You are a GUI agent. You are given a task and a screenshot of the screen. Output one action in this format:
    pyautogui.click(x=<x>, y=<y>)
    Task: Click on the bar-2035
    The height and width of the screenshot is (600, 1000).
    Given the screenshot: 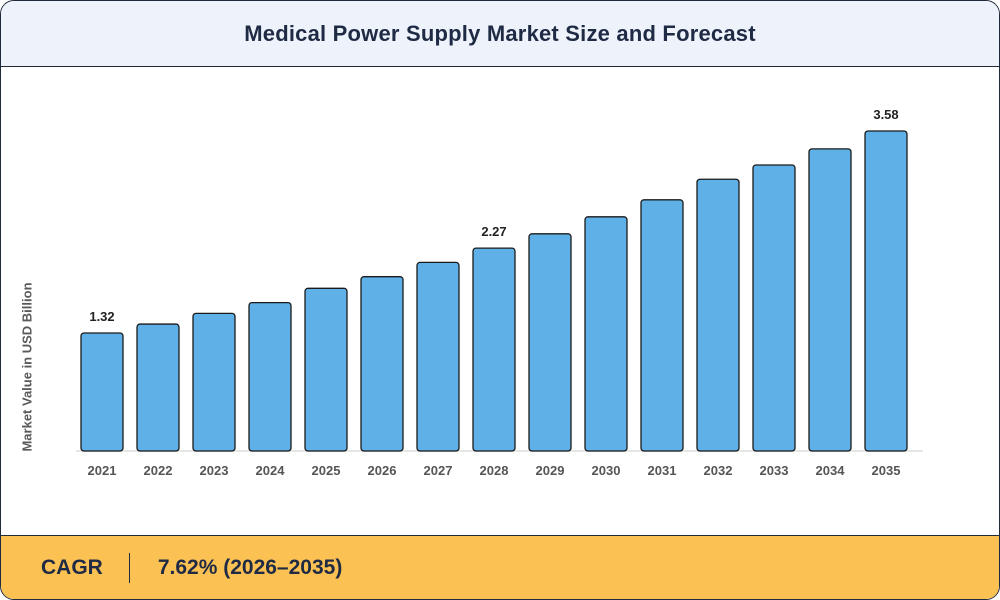 What is the action you would take?
    pyautogui.click(x=886, y=291)
    